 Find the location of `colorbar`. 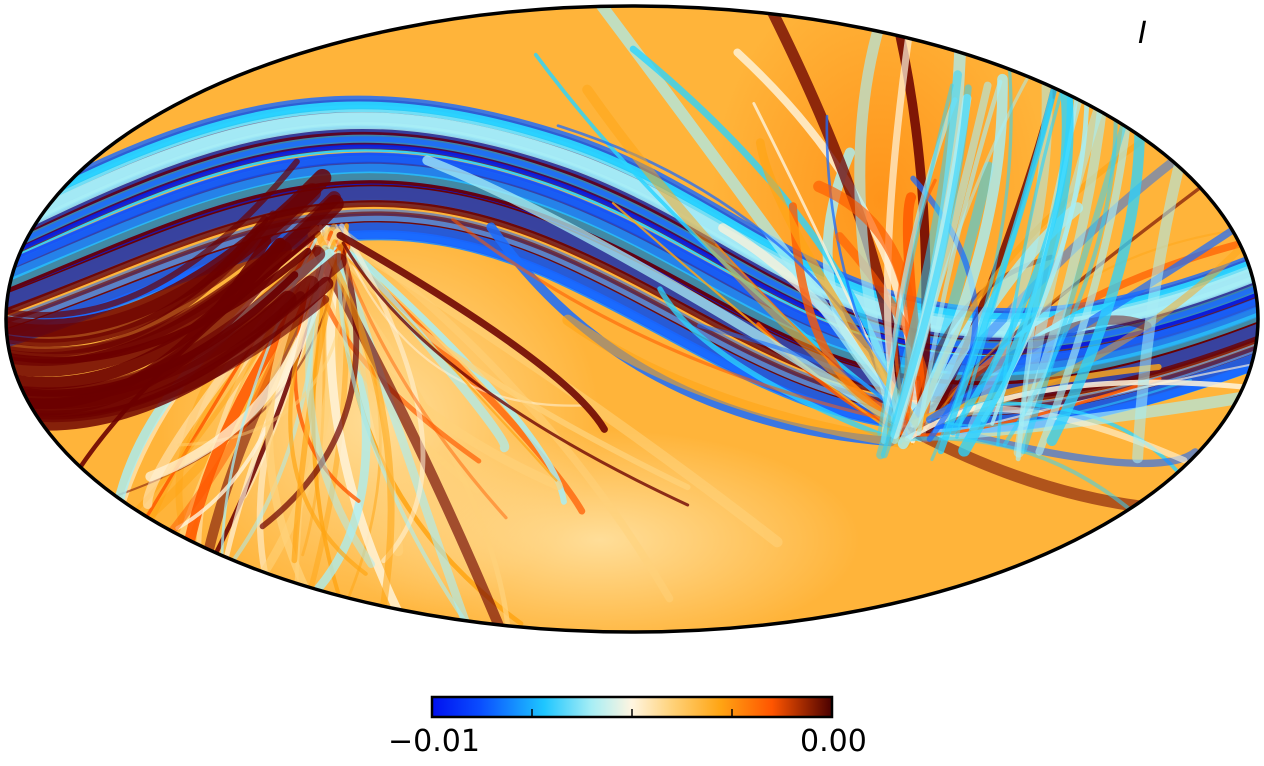

colorbar is located at coordinates (632, 707).